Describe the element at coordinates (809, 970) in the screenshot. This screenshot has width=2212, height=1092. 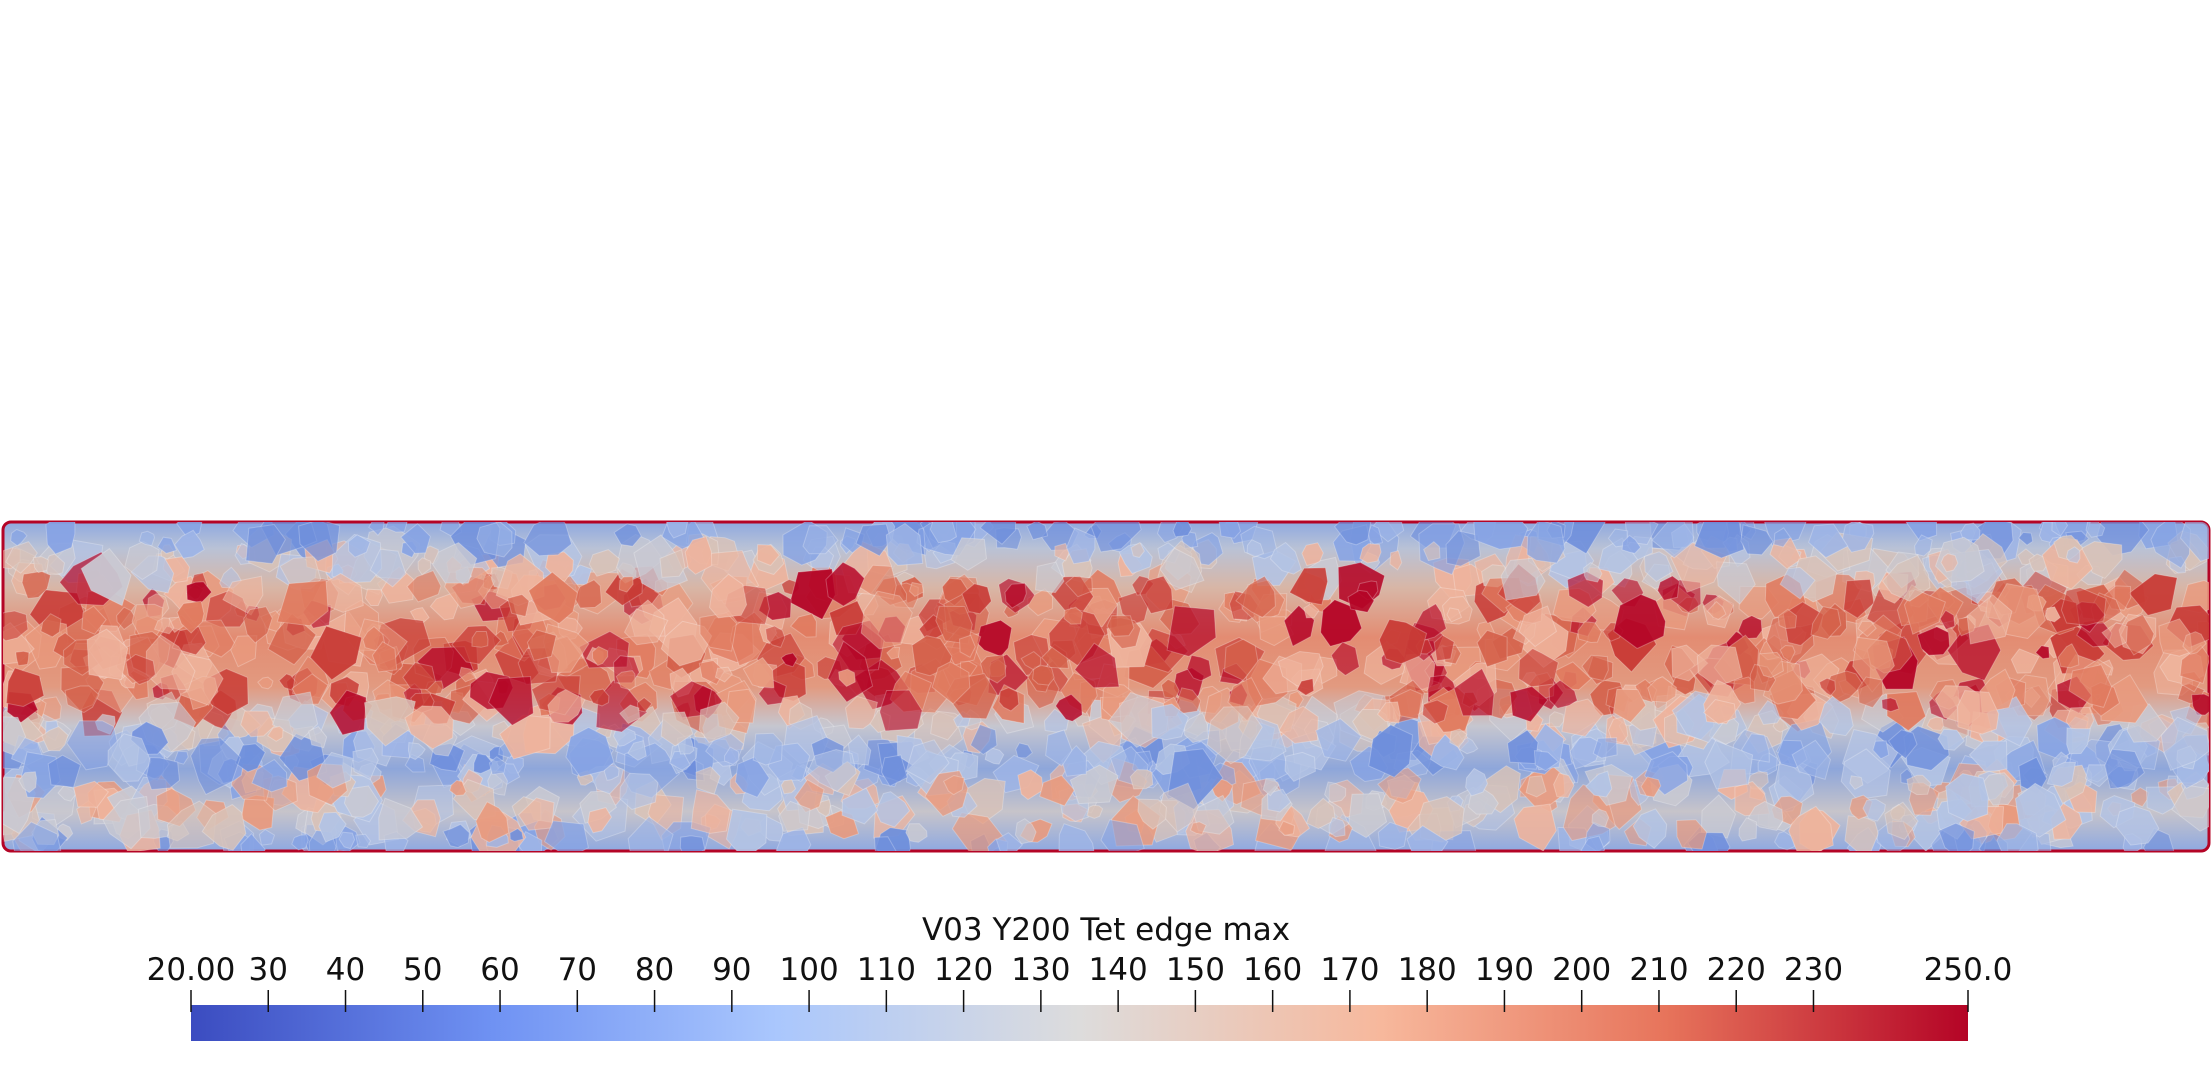
I see `colorbar-tick-label: 100` at that location.